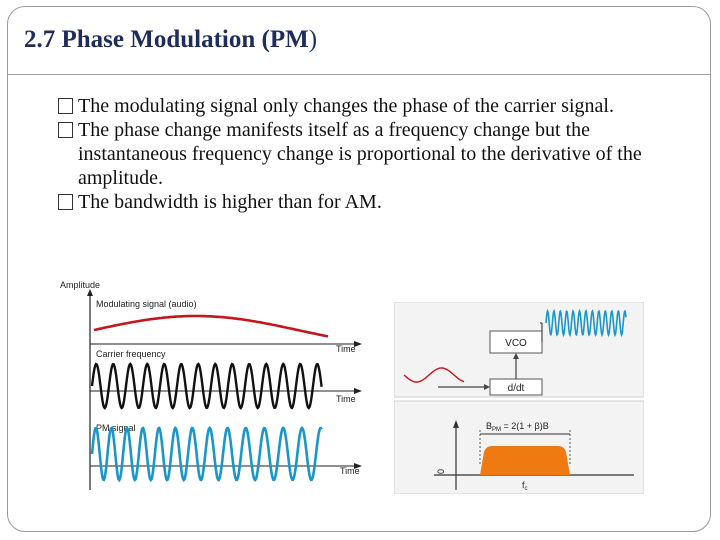  What do you see at coordinates (350, 471) in the screenshot?
I see `time-label-pm: Time` at bounding box center [350, 471].